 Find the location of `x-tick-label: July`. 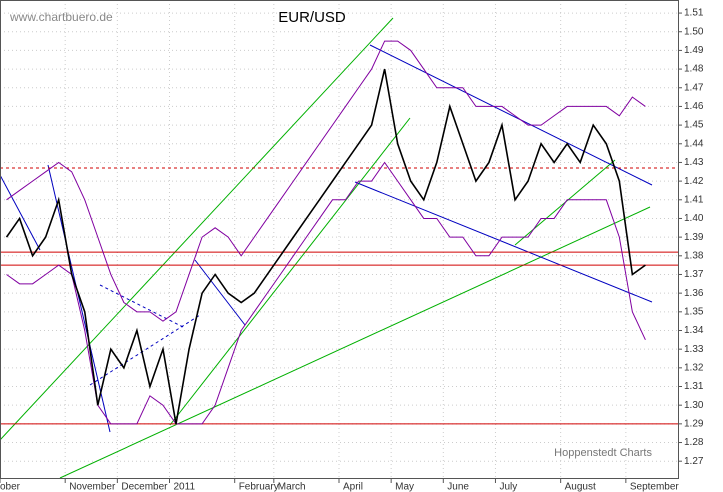

x-tick-label: July is located at coordinates (508, 487).